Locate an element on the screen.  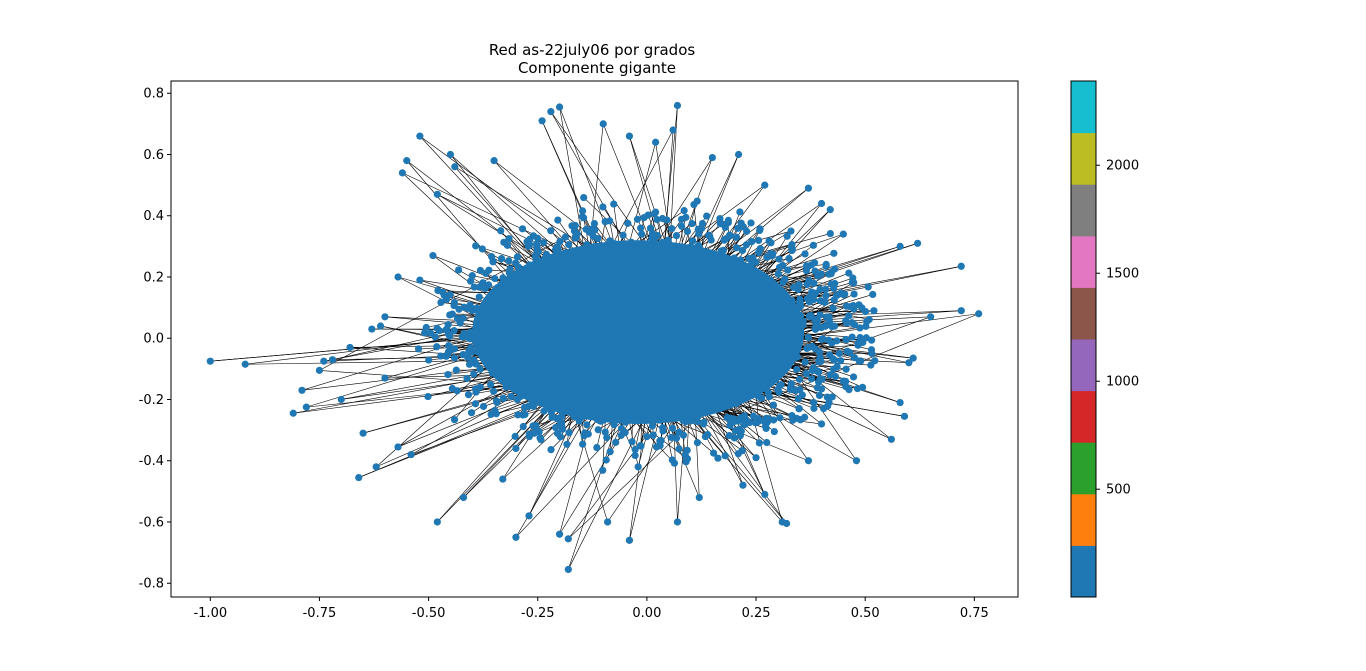
x-axis: -1.00 -0.75 -0.50 -0.25 0.00 0.25 0.50 0.75 is located at coordinates (591, 609).